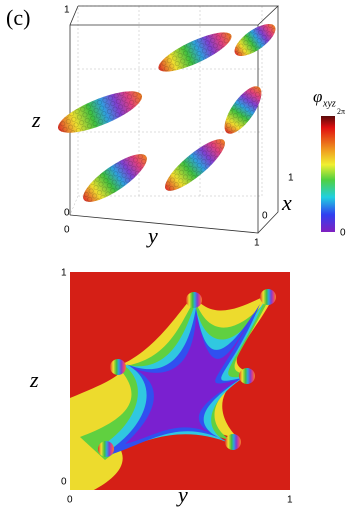 This screenshot has height=509, width=353. I want to click on colorbar-min: 0, so click(343, 233).